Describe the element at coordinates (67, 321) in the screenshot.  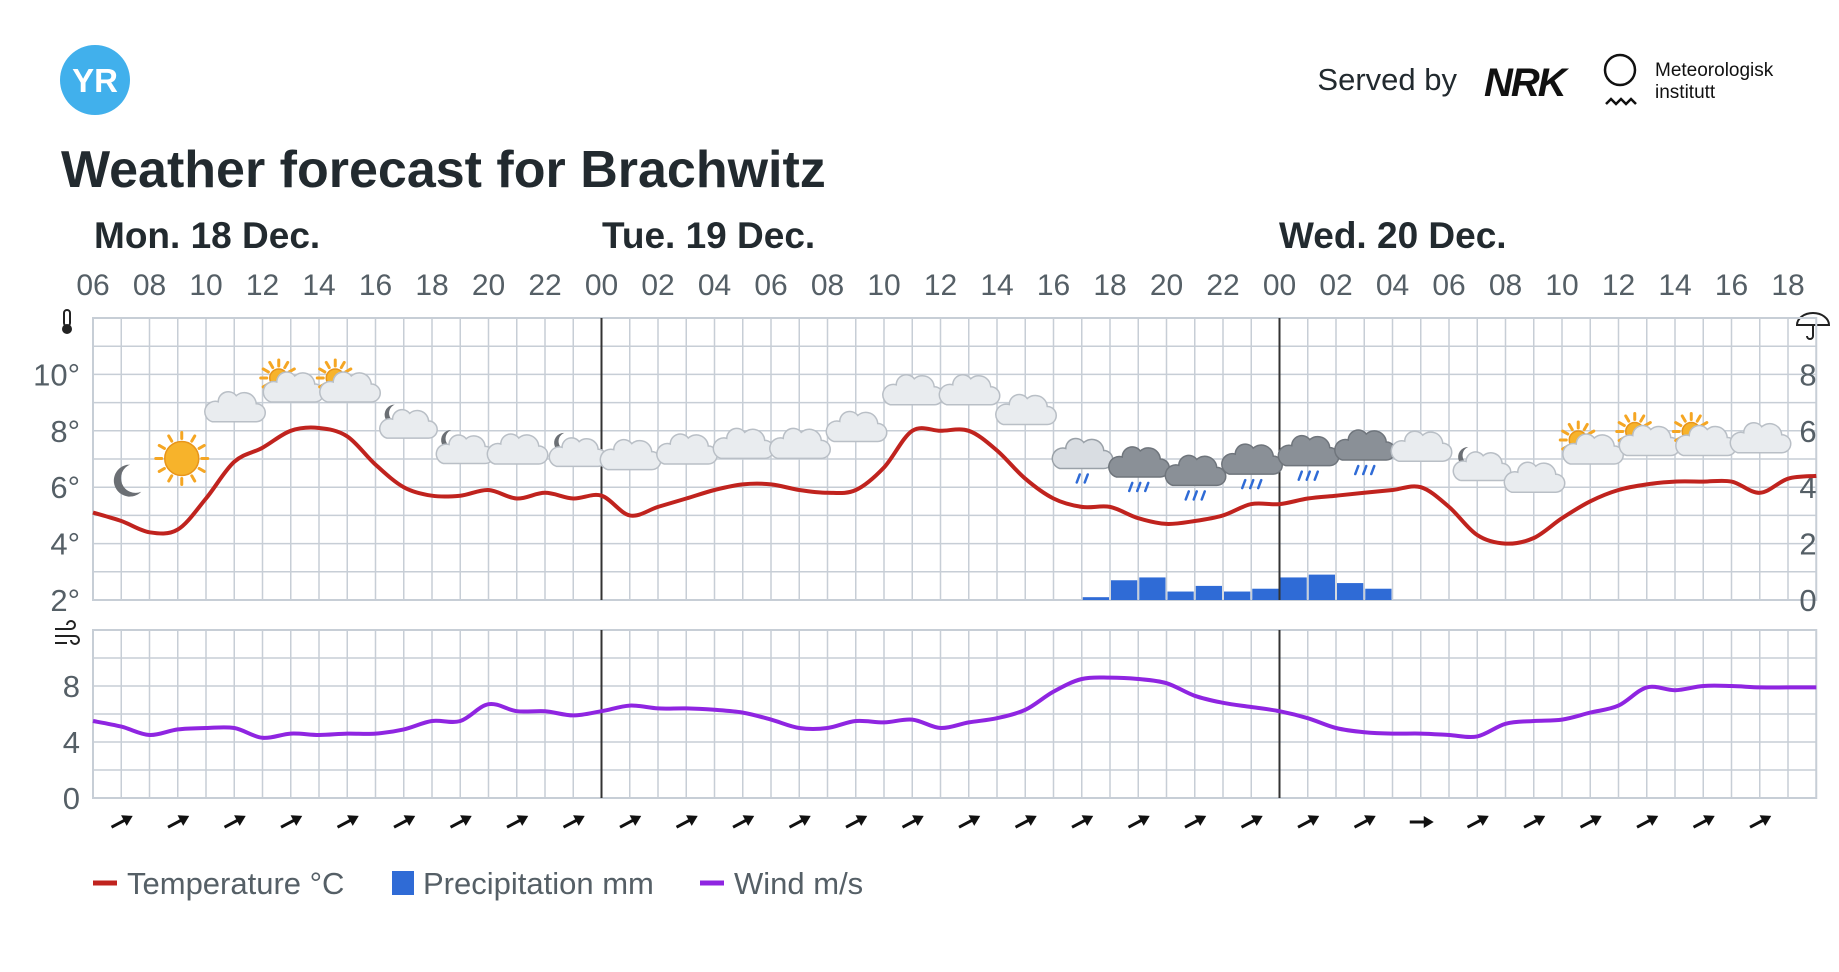
I see `thermometer-icon` at that location.